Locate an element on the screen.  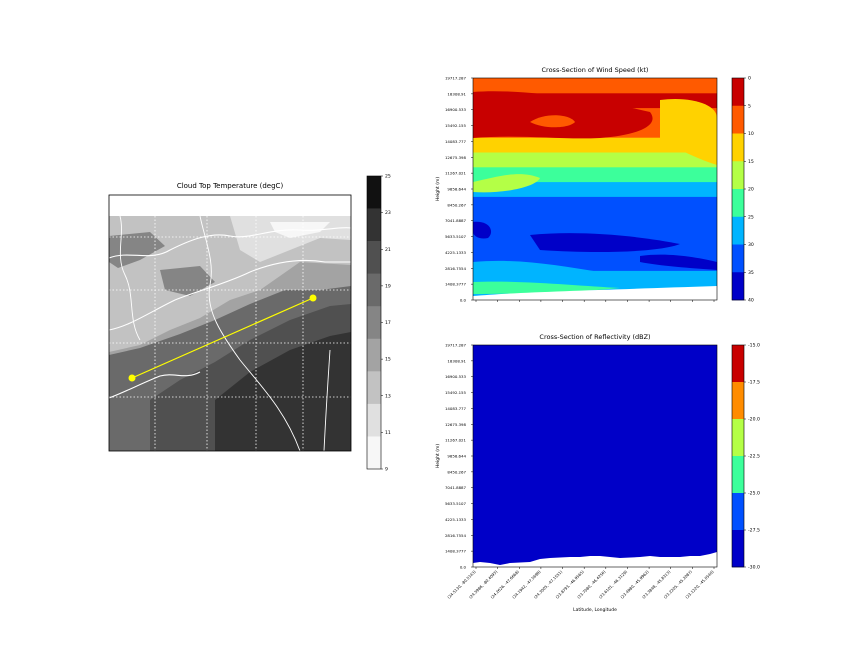
wind-ytick-tick-label: 16900.533 is located at coordinates (456, 109).